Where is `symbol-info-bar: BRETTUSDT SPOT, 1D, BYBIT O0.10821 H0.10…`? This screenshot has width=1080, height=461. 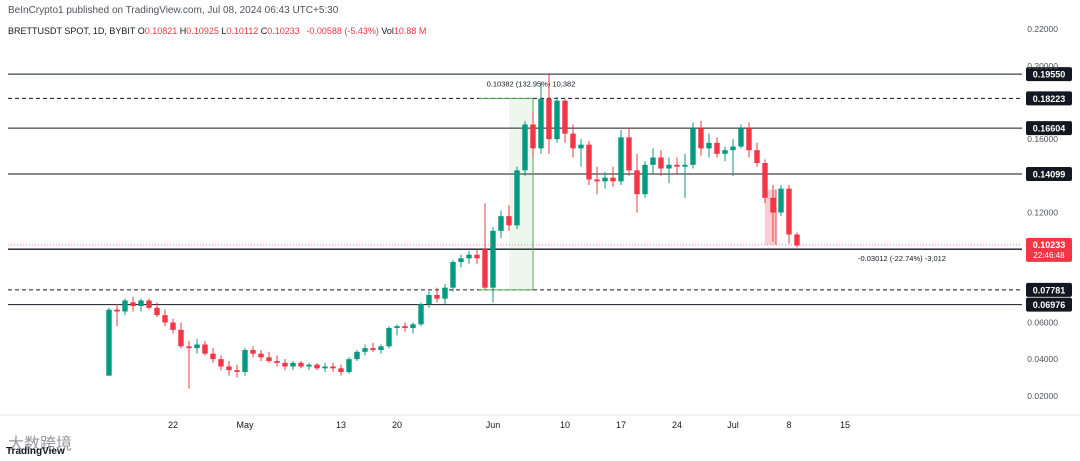
symbol-info-bar: BRETTUSDT SPOT, 1D, BYBIT O0.10821 H0.10… is located at coordinates (217, 31).